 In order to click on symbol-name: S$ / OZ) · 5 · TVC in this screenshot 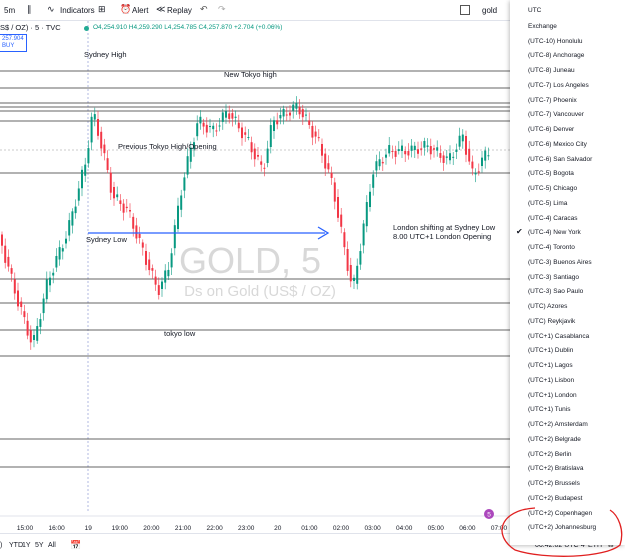, I will do `click(30, 27)`.